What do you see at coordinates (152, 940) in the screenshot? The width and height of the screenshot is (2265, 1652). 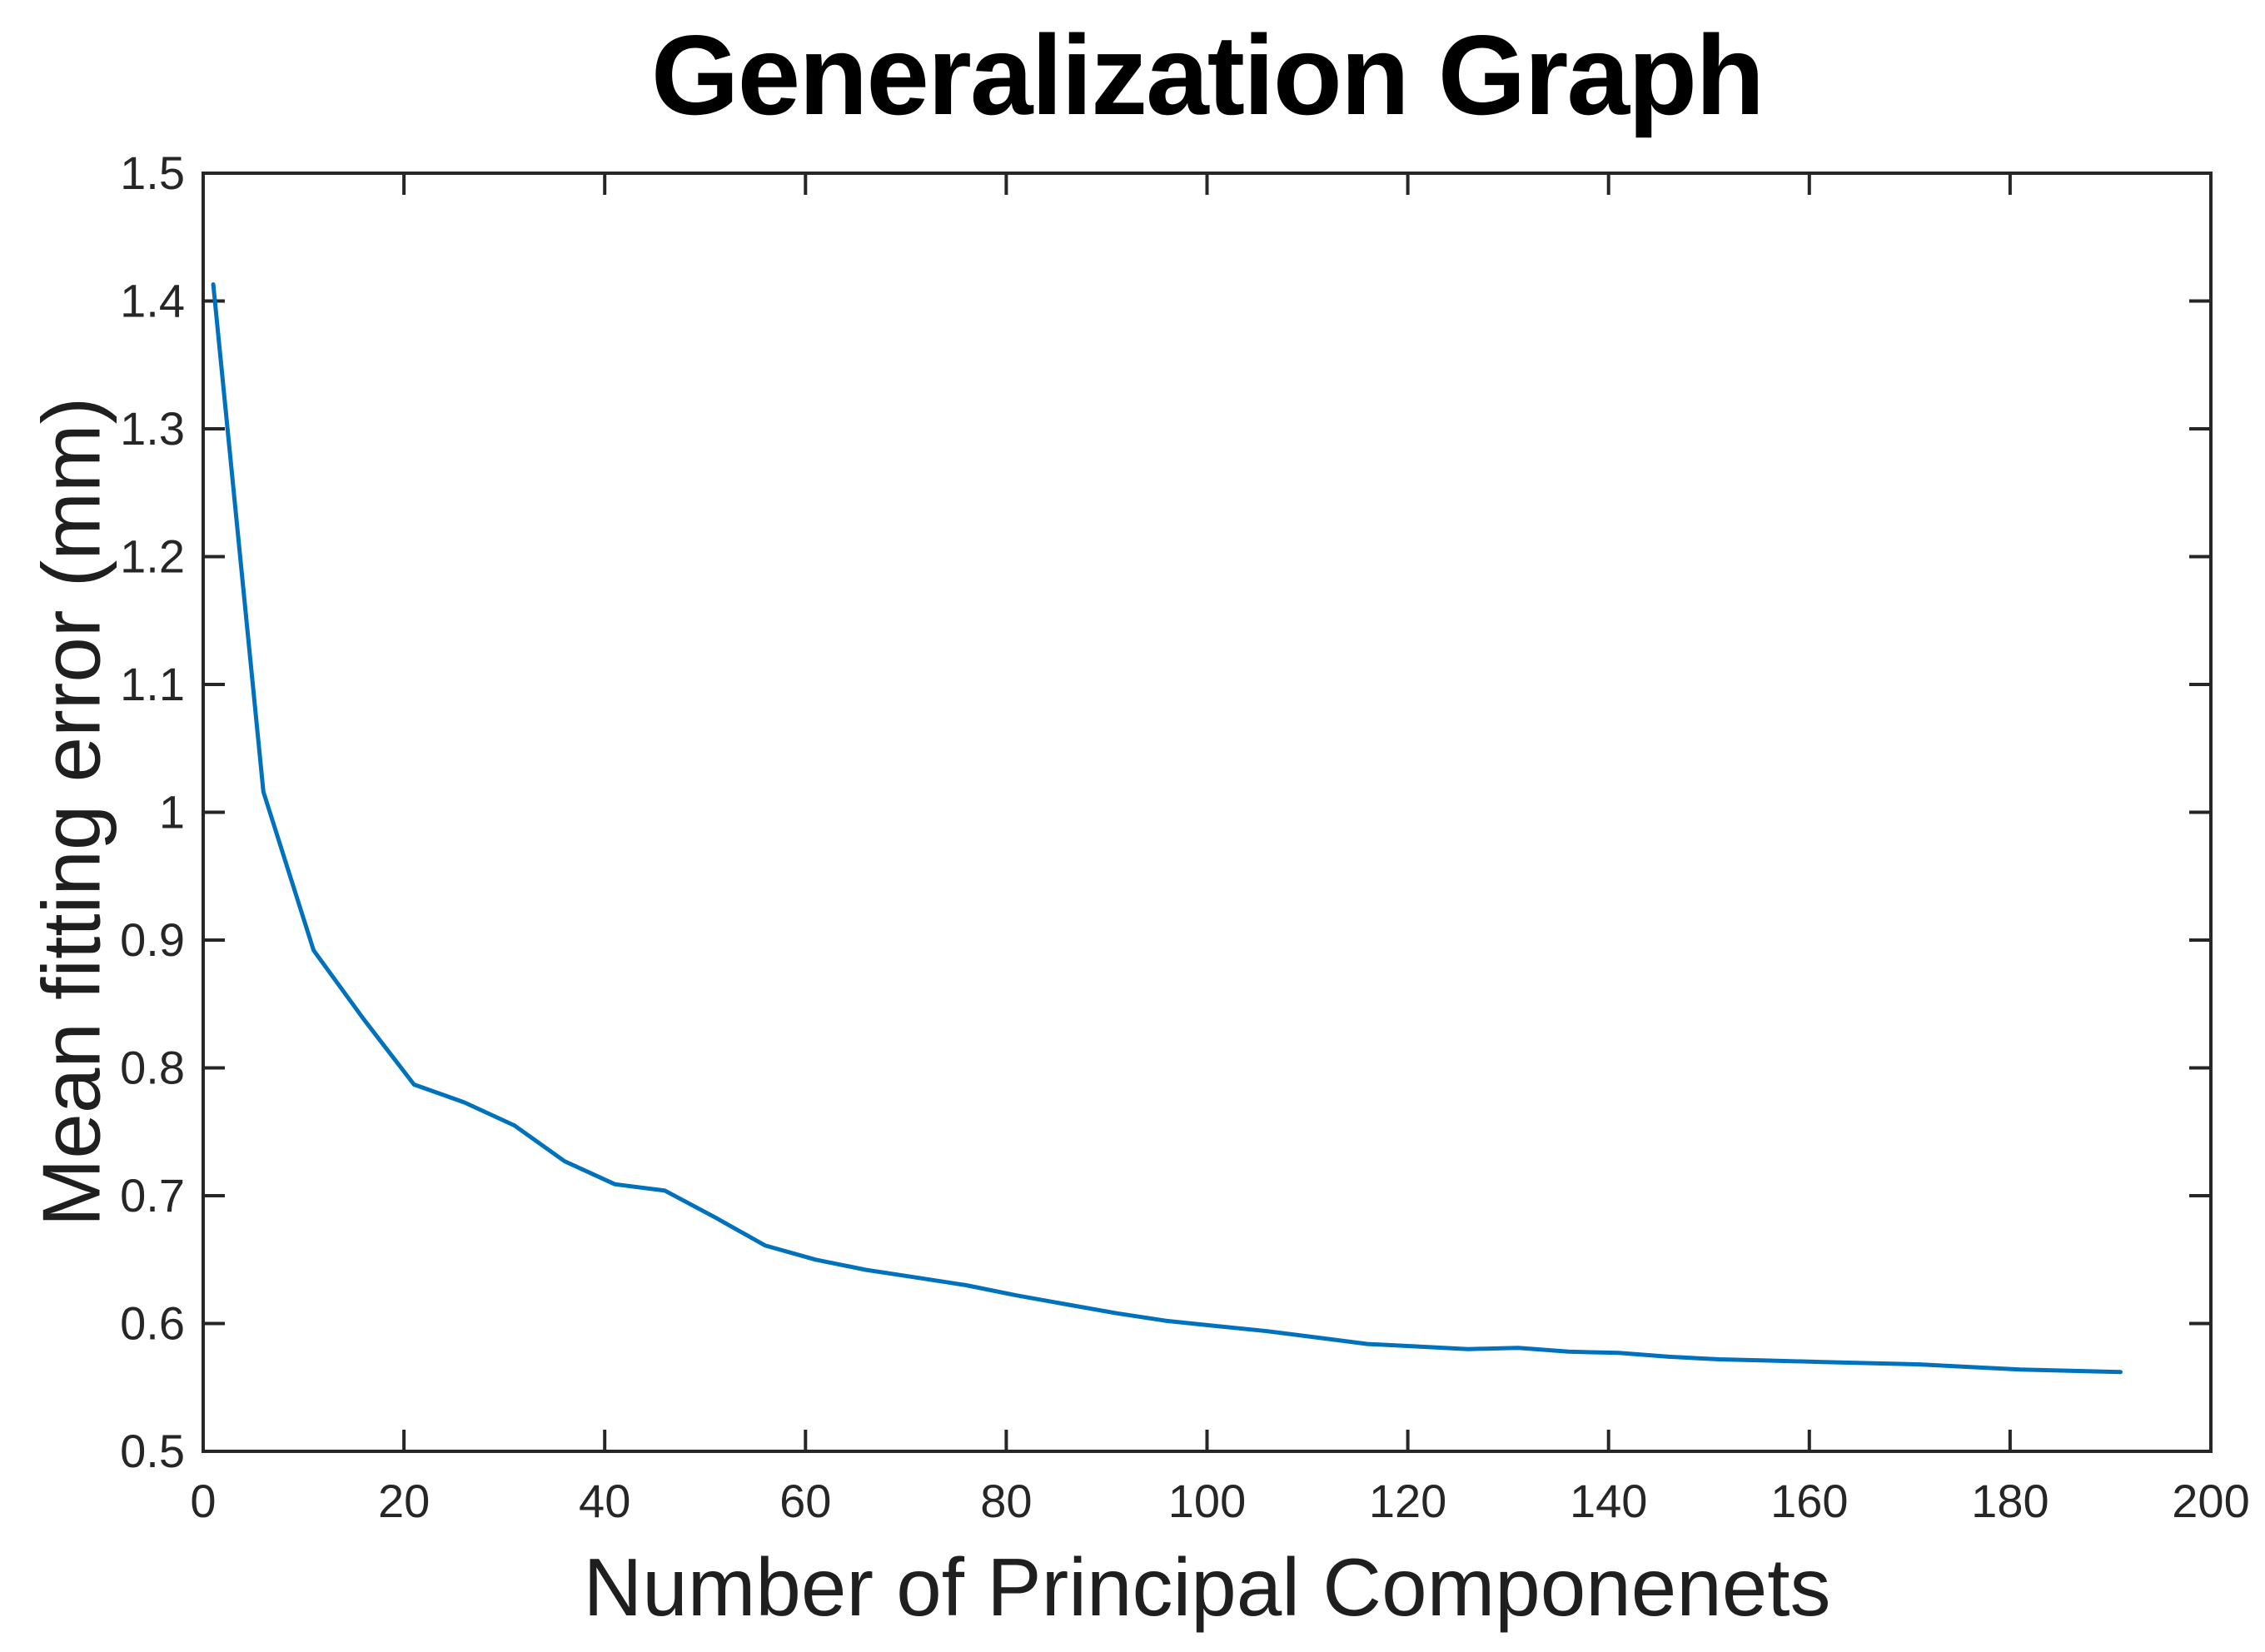 I see `y-tick-label: 0.9` at bounding box center [152, 940].